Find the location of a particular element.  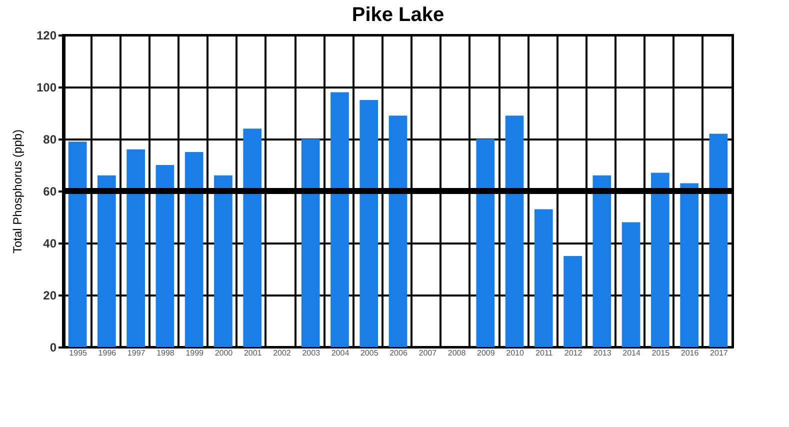

x-tick-label: 1996 is located at coordinates (107, 353).